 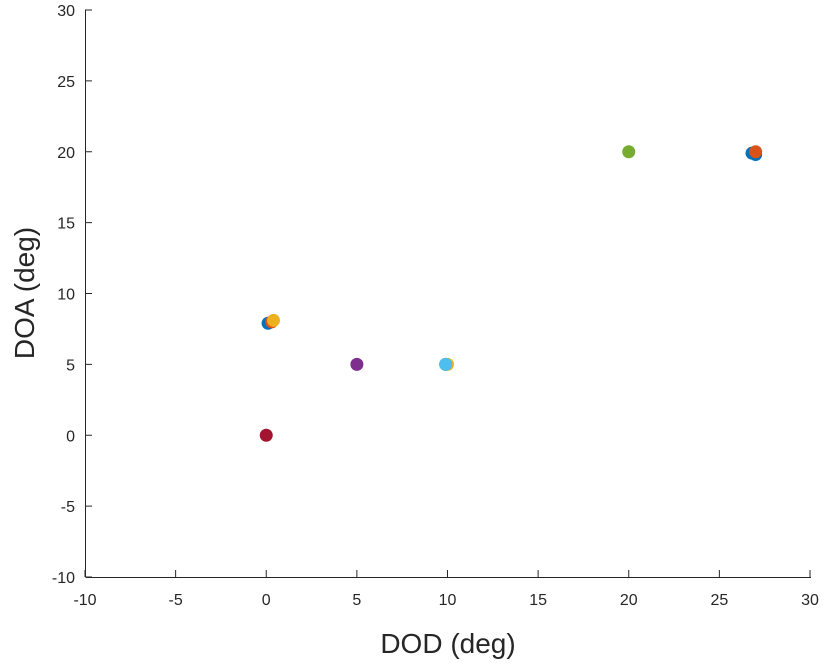 What do you see at coordinates (447, 643) in the screenshot?
I see `x-axis-label: DOD (deg)` at bounding box center [447, 643].